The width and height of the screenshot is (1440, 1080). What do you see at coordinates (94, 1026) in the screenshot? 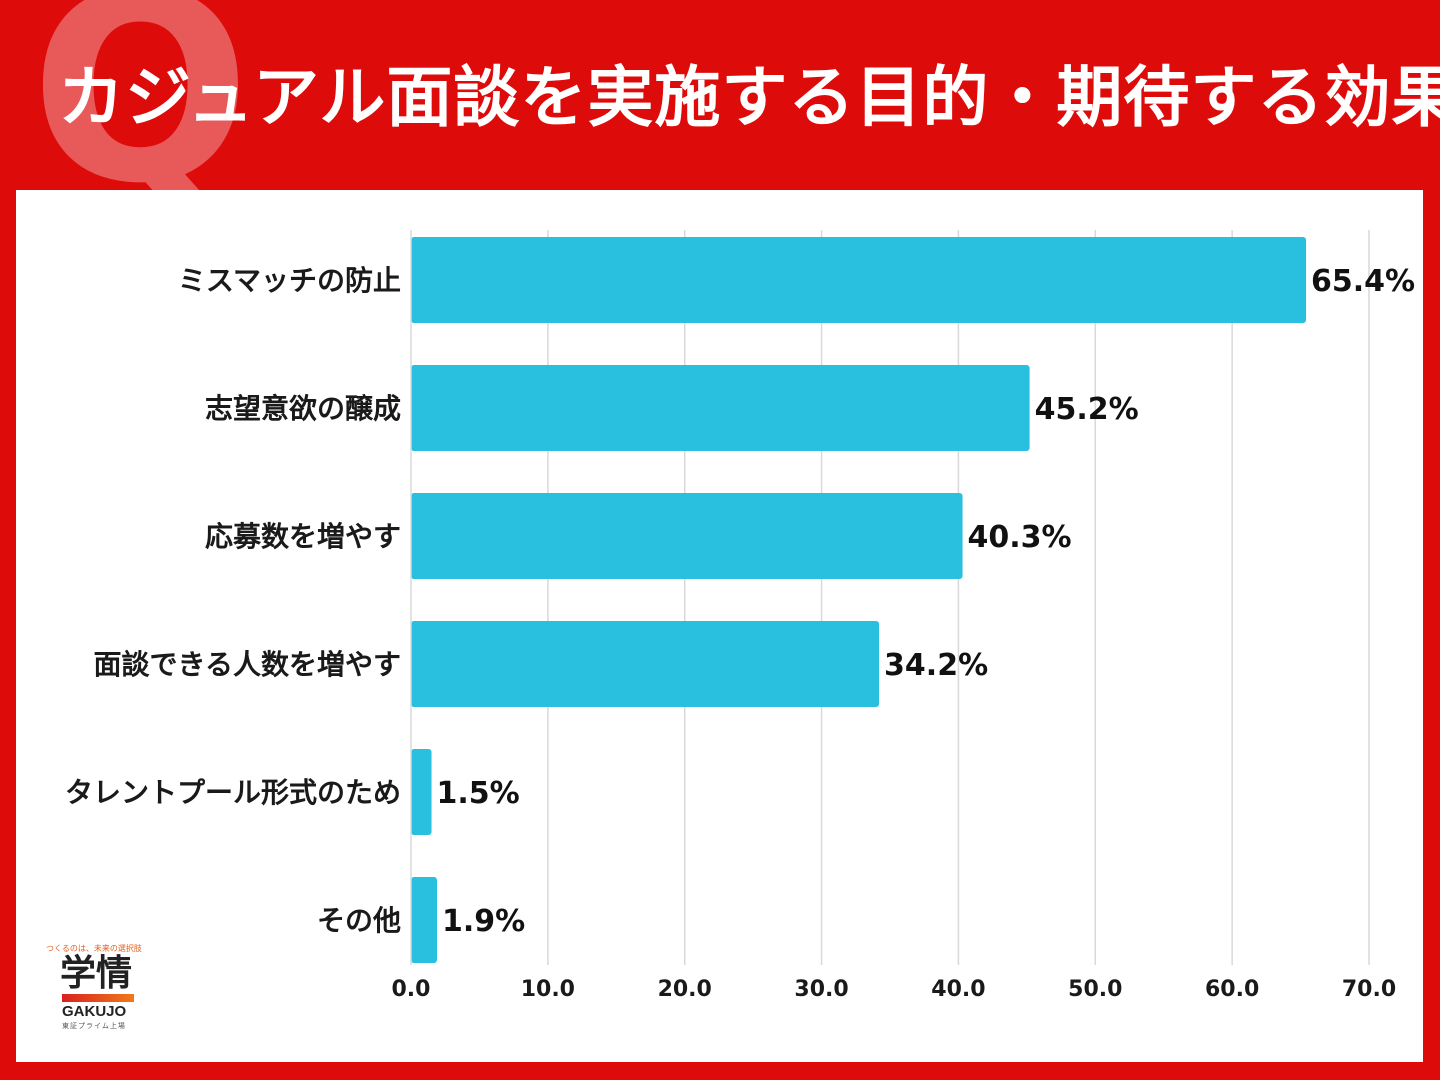
I see `logo-listing: 東証プライム上場` at bounding box center [94, 1026].